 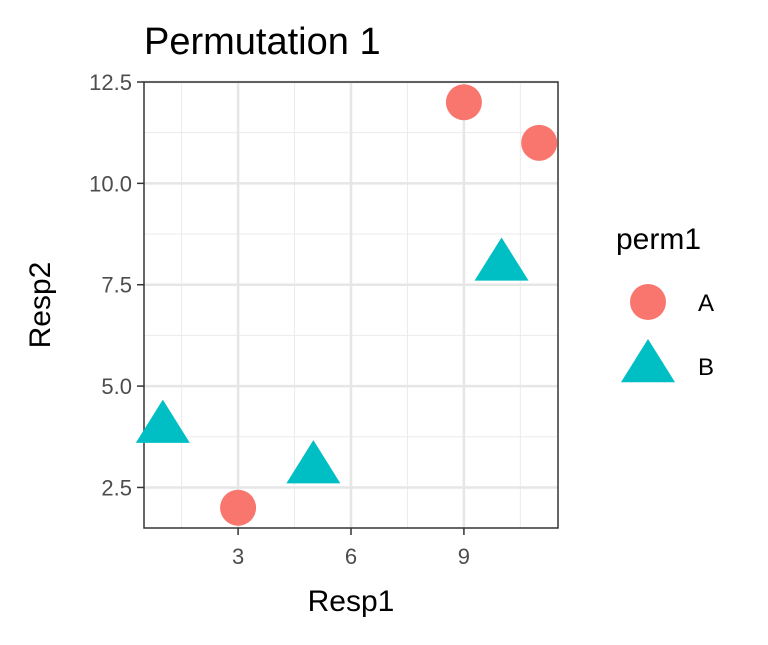 What do you see at coordinates (648, 302) in the screenshot?
I see `legend-key-a` at bounding box center [648, 302].